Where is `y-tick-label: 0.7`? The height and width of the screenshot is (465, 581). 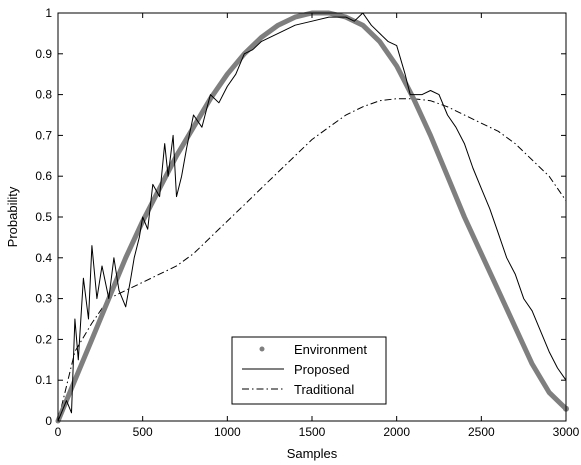
y-tick-label: 0.7 is located at coordinates (43, 135).